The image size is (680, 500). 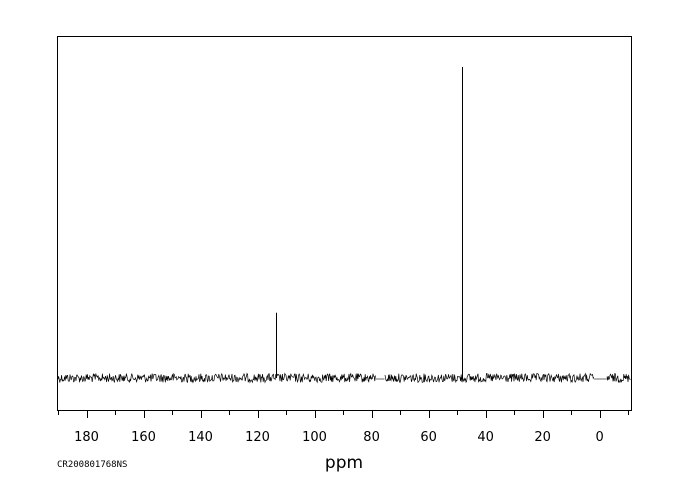 I want to click on baseline-trace, so click(x=344, y=378).